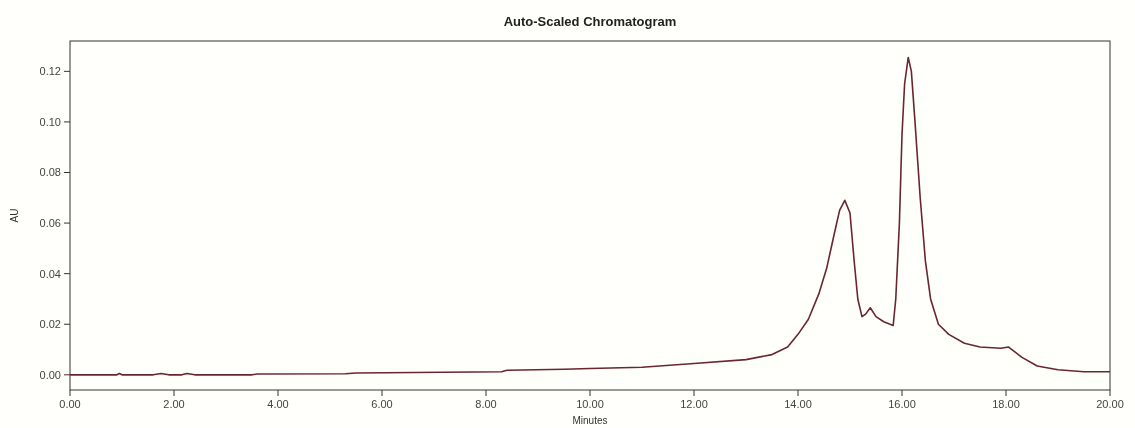 The image size is (1135, 428). What do you see at coordinates (50, 324) in the screenshot?
I see `y-tick-label: 0.02` at bounding box center [50, 324].